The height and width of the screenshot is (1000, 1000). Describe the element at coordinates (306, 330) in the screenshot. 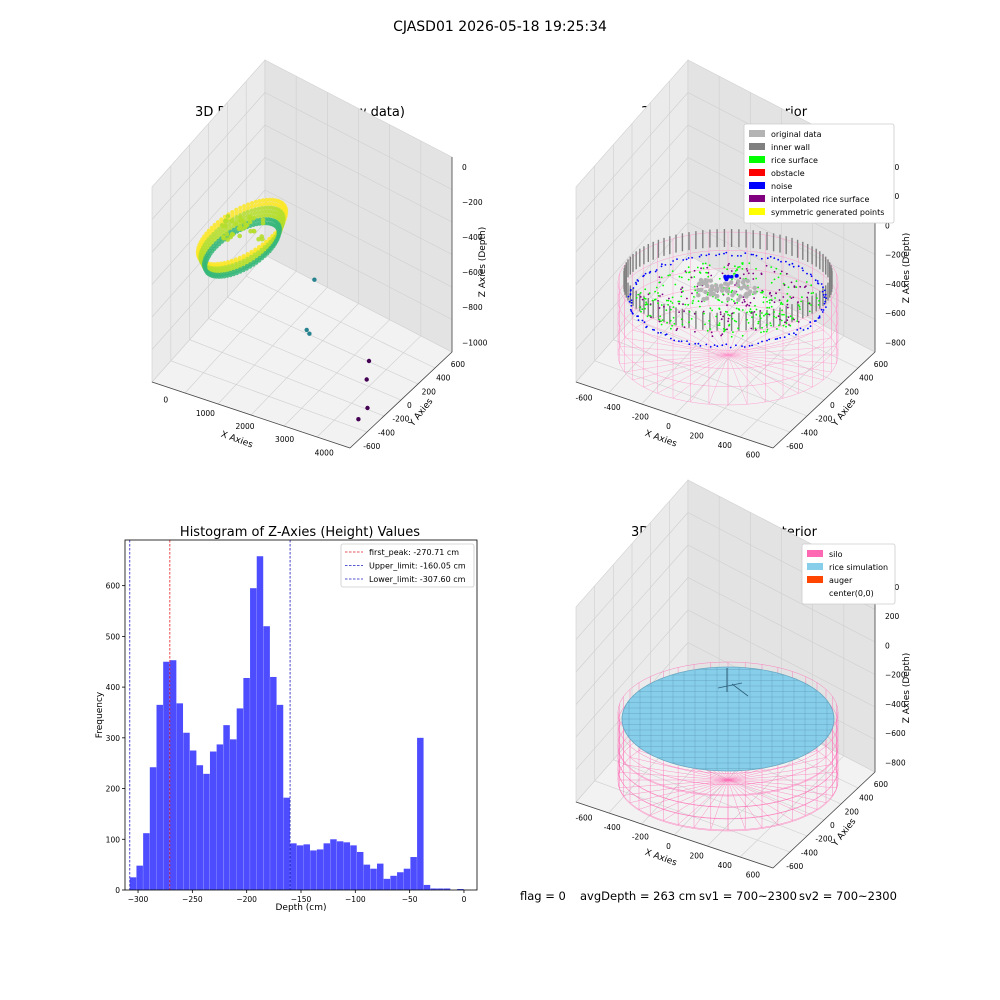

I see `raw-outlier-point` at that location.